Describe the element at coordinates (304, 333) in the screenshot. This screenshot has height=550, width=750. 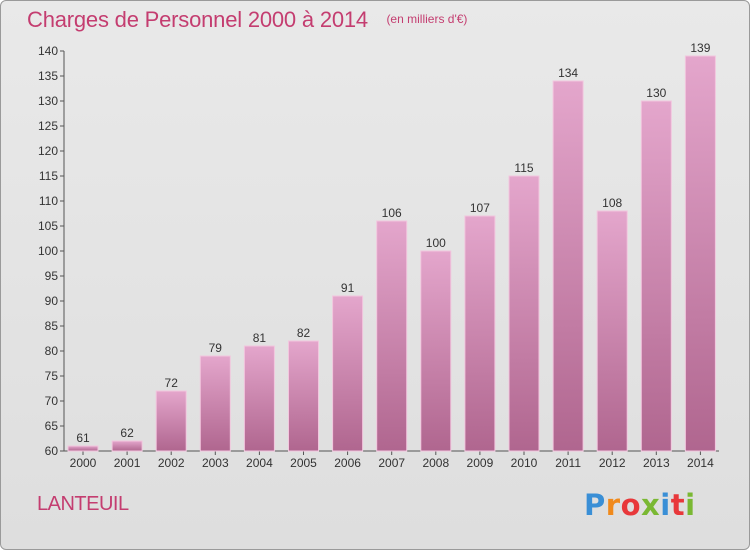
I see `value-label: 82` at that location.